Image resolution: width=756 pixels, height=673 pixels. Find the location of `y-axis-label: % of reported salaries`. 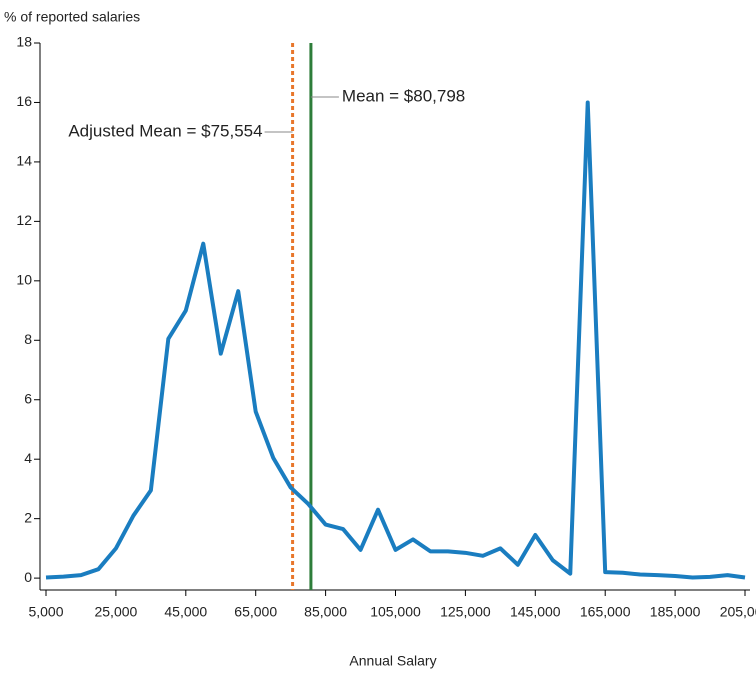

y-axis-label: % of reported salaries is located at coordinates (72, 17).